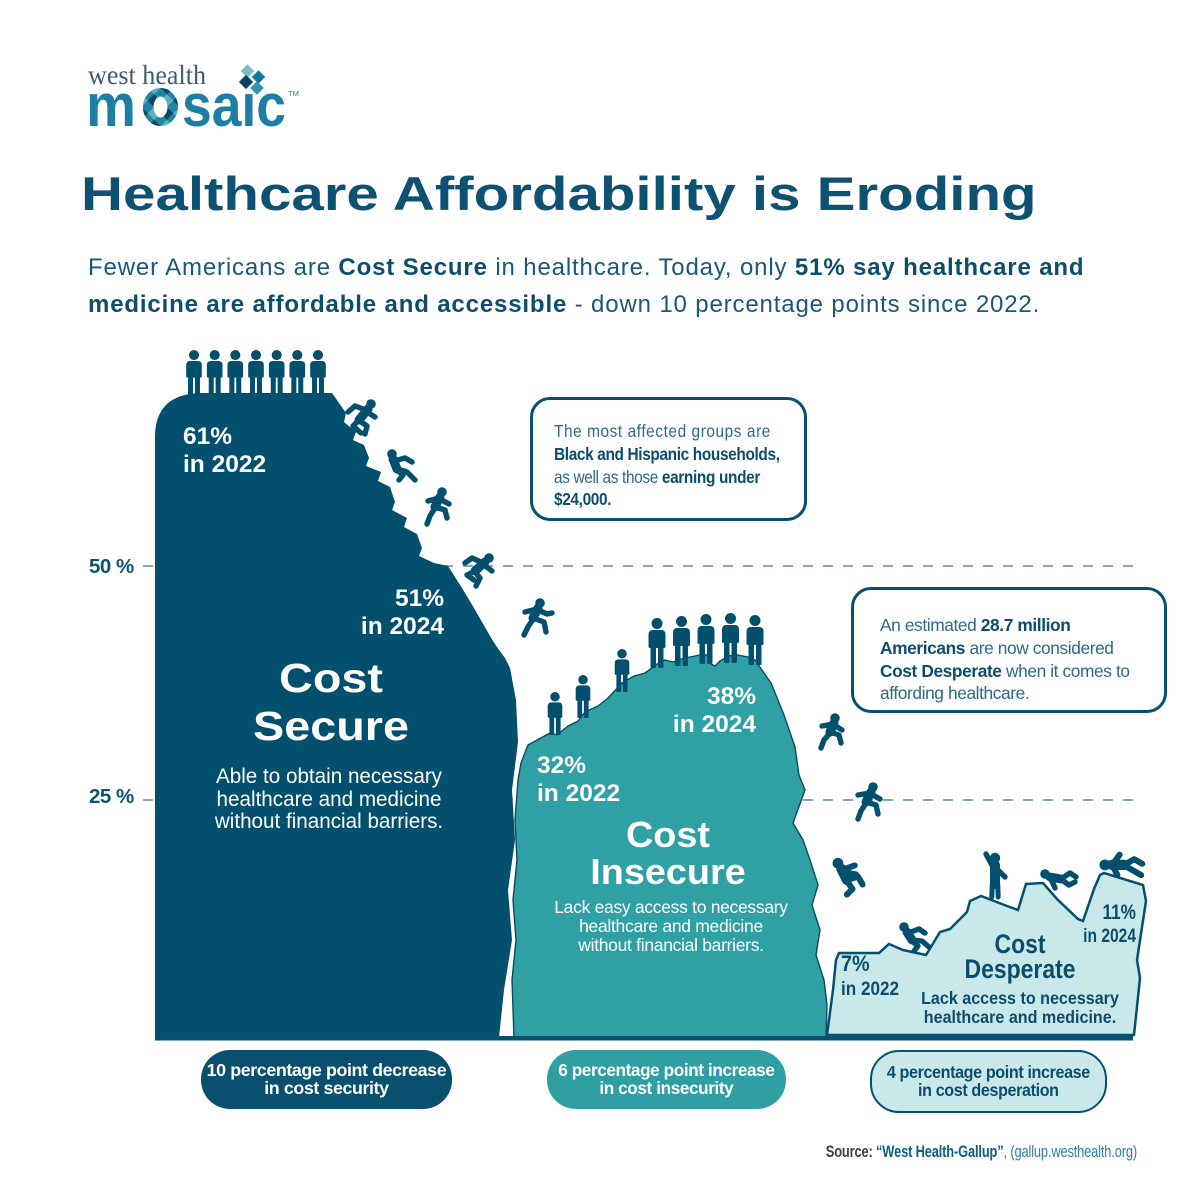 Image resolution: width=1200 pixels, height=1200 pixels. What do you see at coordinates (234, 105) in the screenshot?
I see `svg-text: saıc` at bounding box center [234, 105].